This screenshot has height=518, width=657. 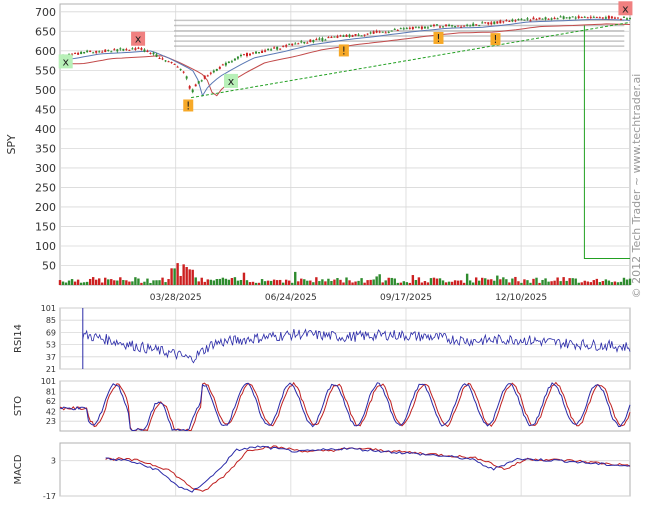 What do you see at coordinates (345, 57) in the screenshot?
I see `ma-short-line` at bounding box center [345, 57].